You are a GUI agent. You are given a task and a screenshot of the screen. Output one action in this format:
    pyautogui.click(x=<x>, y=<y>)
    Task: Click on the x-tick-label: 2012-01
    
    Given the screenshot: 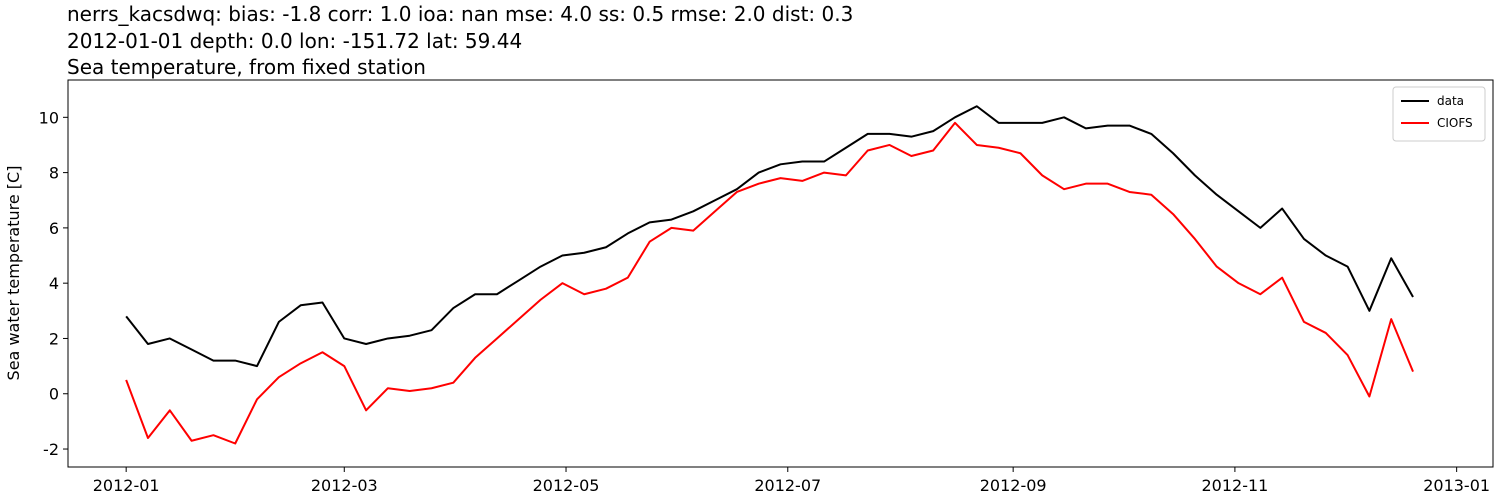 What is the action you would take?
    pyautogui.click(x=126, y=485)
    